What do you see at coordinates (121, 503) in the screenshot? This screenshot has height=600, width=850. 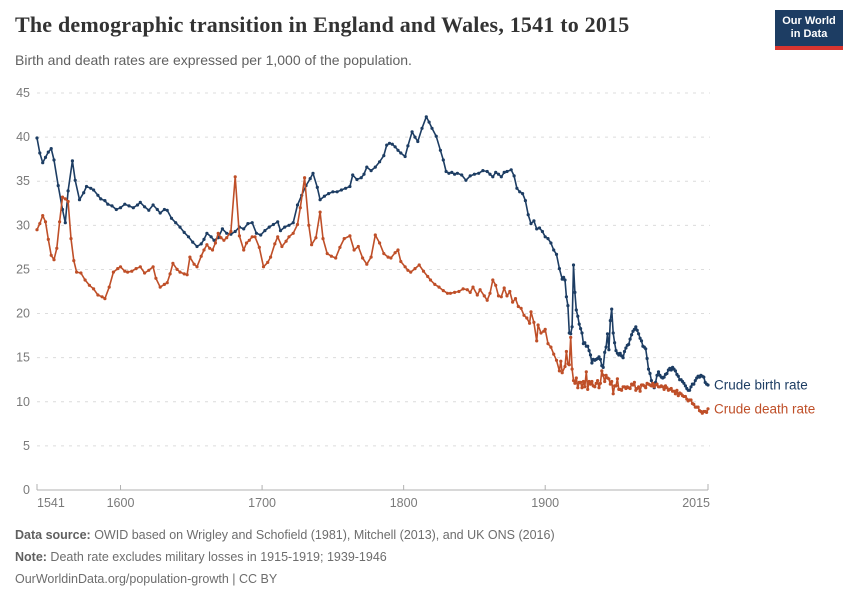 I see `x-tick-label-1600: 1600` at bounding box center [121, 503].